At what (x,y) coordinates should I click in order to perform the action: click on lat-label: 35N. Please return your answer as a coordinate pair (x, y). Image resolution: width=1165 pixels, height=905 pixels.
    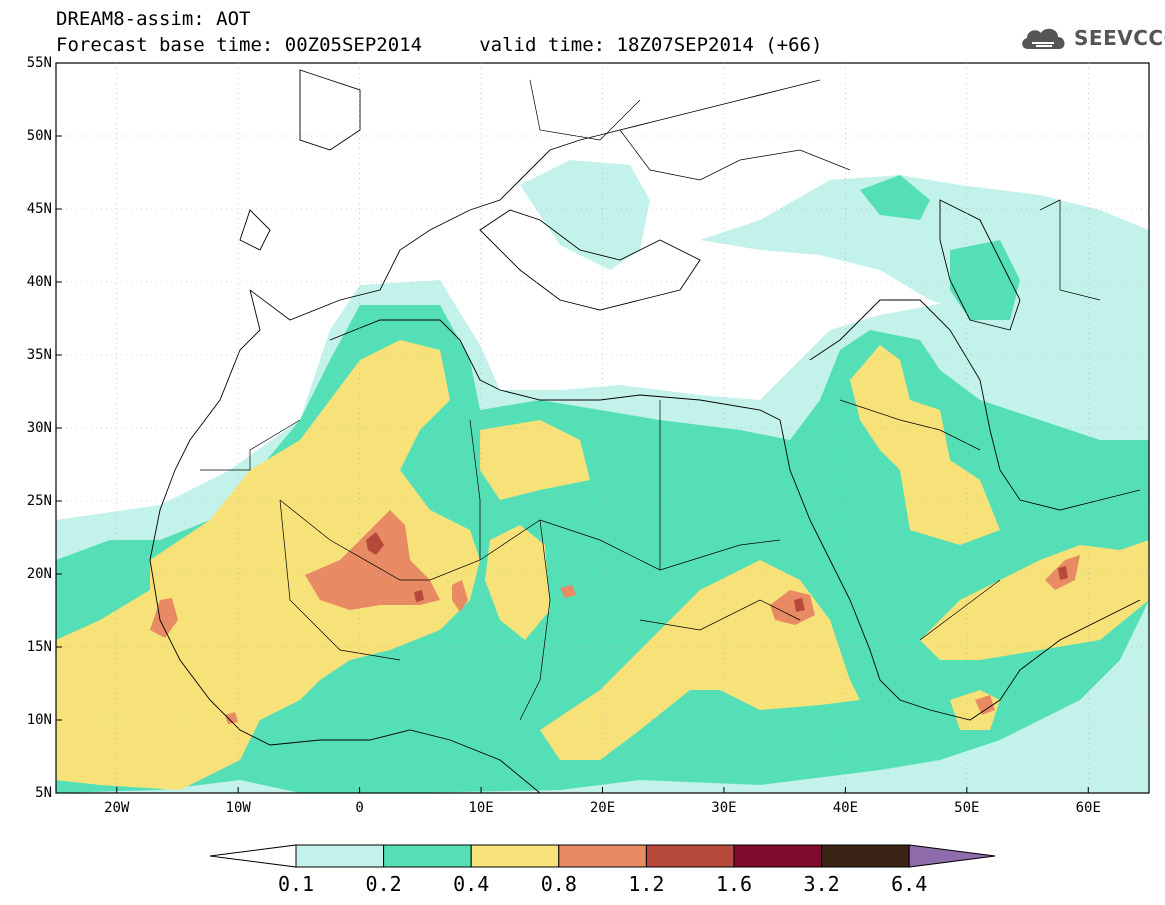
    Looking at the image, I should click on (39, 355).